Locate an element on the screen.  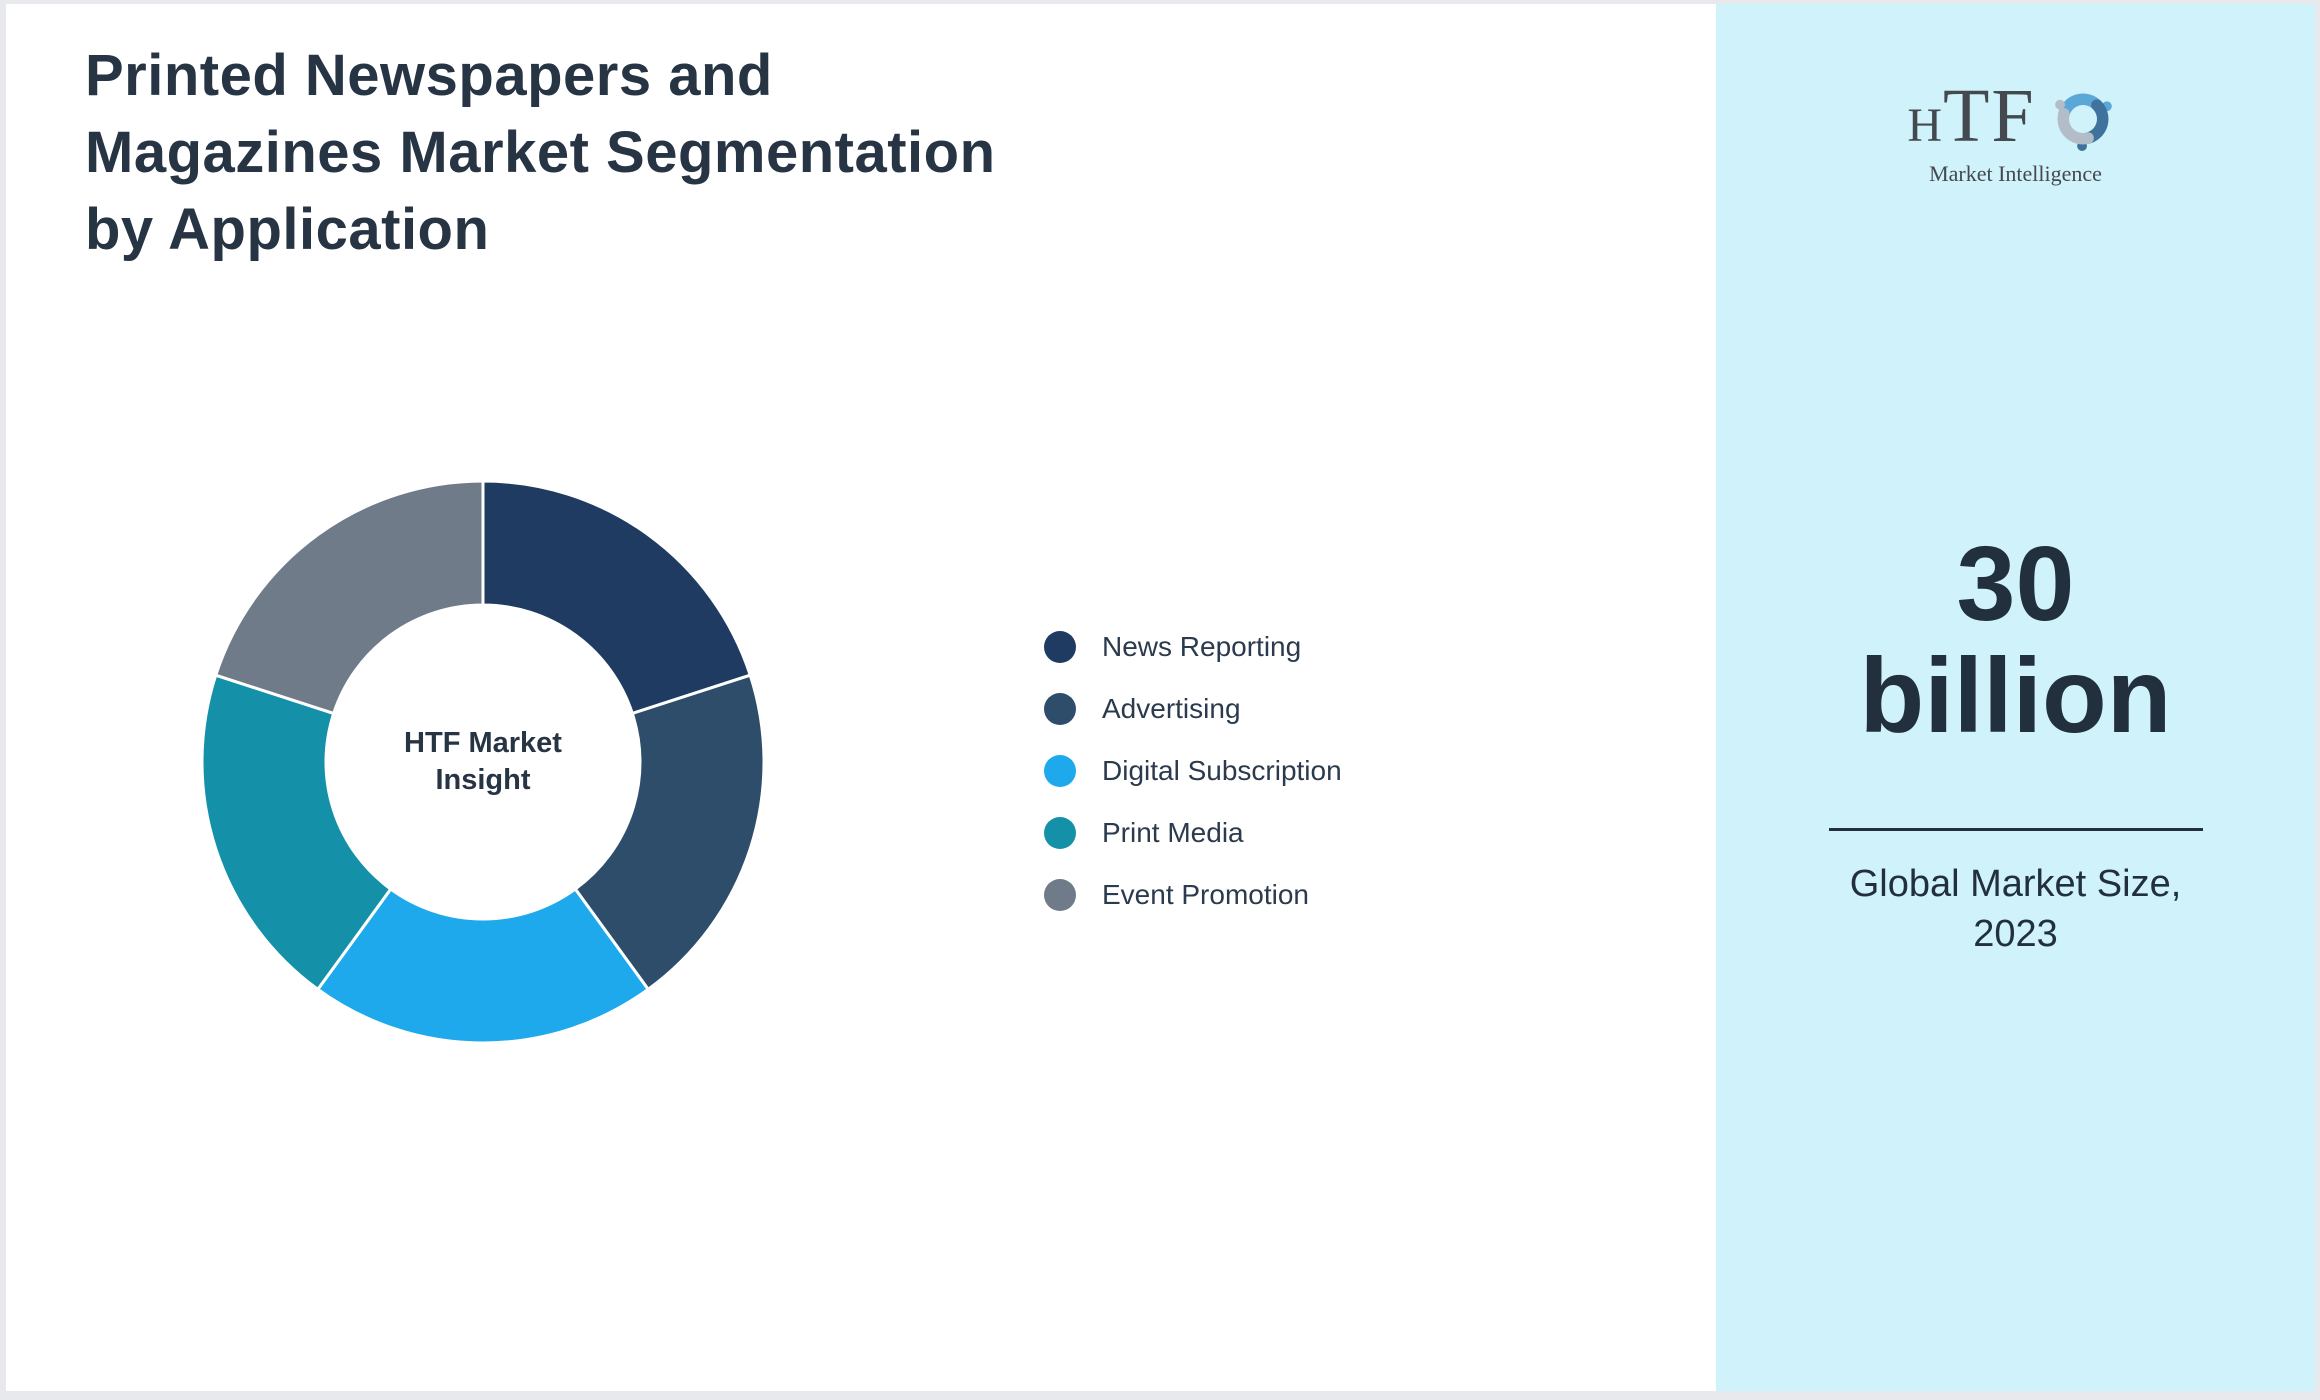
legend-label: News Reporting is located at coordinates (1202, 646).